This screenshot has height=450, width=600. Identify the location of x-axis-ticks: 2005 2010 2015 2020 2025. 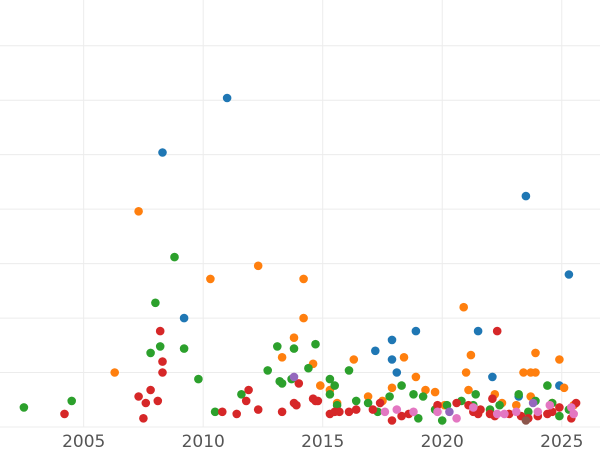
(322, 441).